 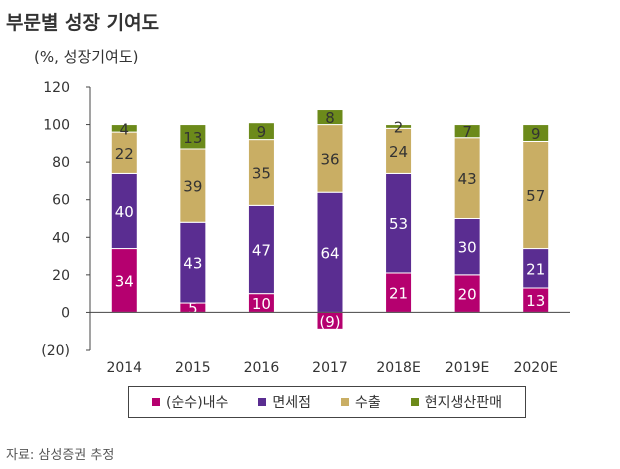 I want to click on data-label-local-sales: 4, so click(x=125, y=129).